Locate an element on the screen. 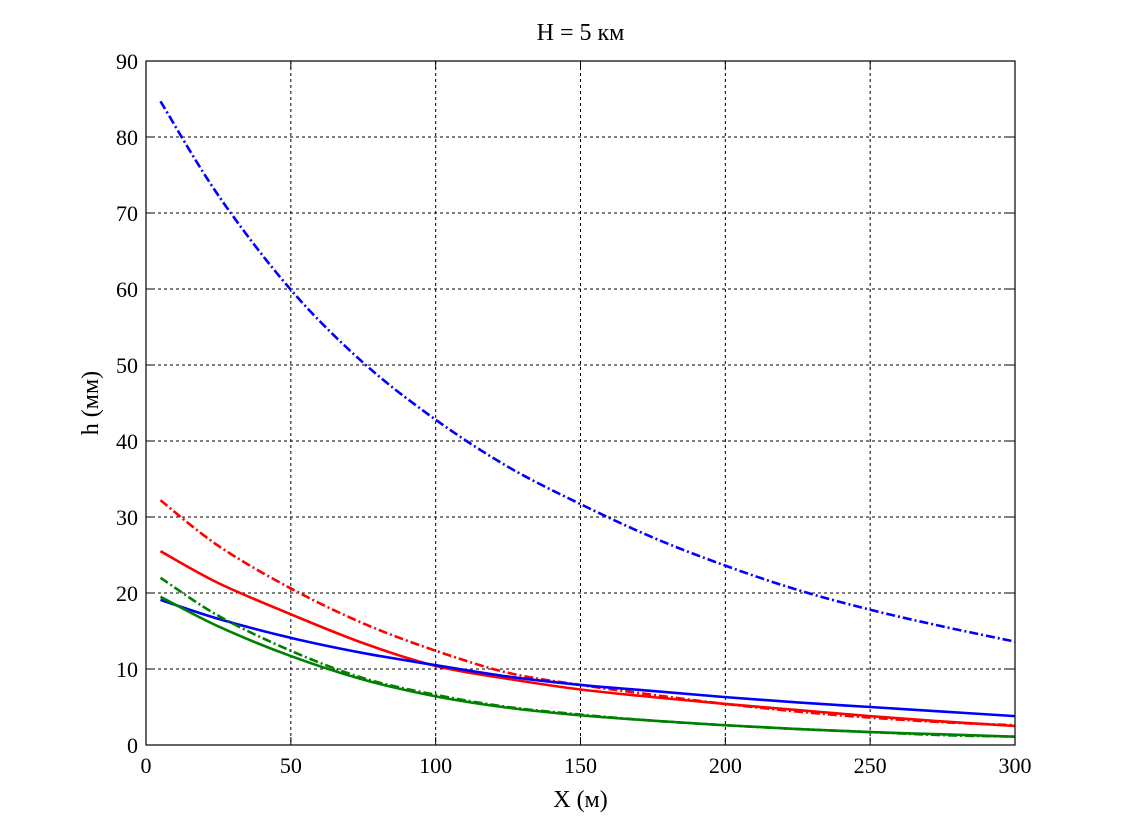  y-tick-label: 10 is located at coordinates (127, 669).